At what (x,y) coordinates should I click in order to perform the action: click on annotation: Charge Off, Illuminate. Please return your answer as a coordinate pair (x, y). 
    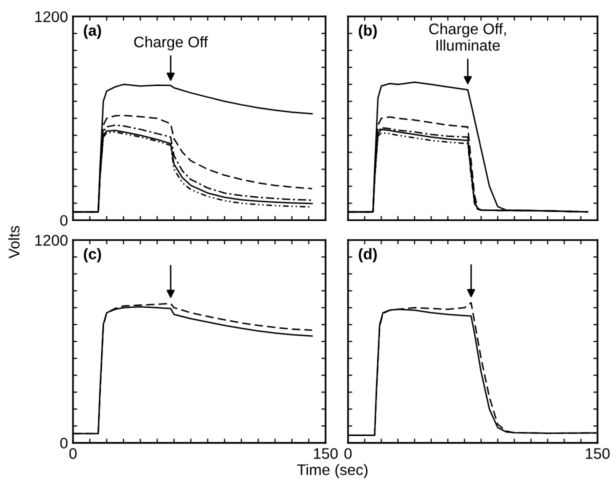
    Looking at the image, I should click on (467, 37).